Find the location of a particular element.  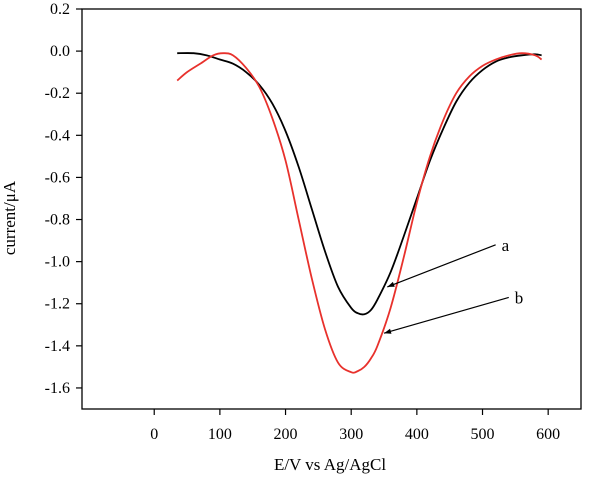

x-tick-label: 600 is located at coordinates (548, 434).